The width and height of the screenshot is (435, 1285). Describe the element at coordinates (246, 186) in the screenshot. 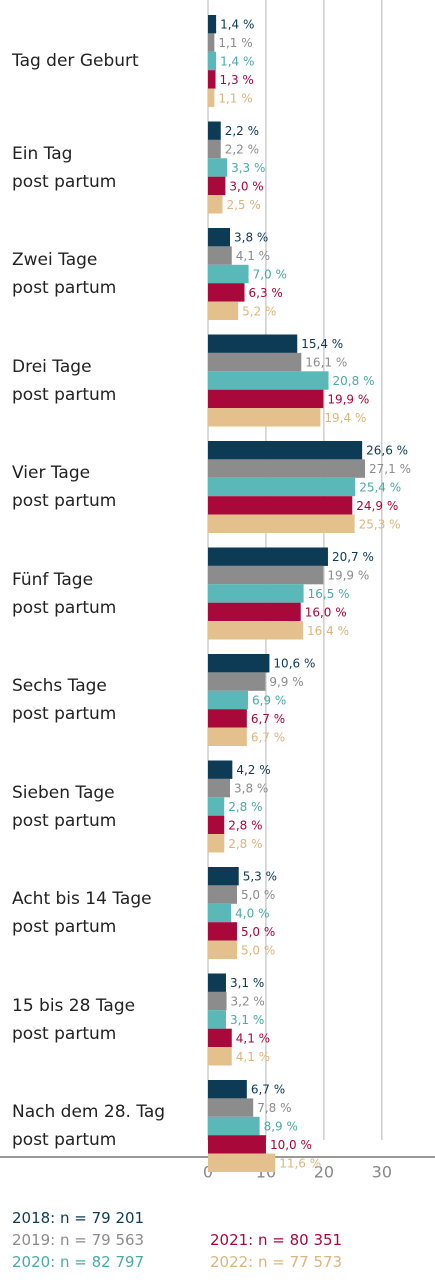

I see `value-label: 3,0 %` at that location.